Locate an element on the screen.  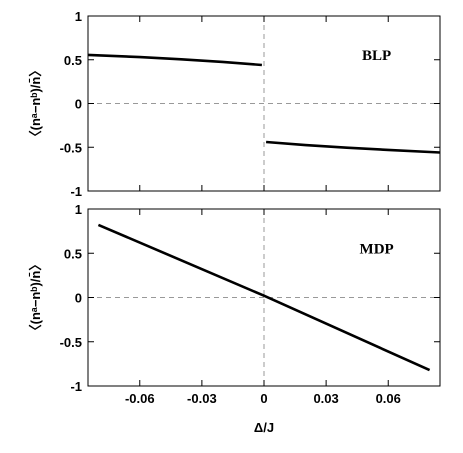
panel-label: BLP is located at coordinates (376, 56).